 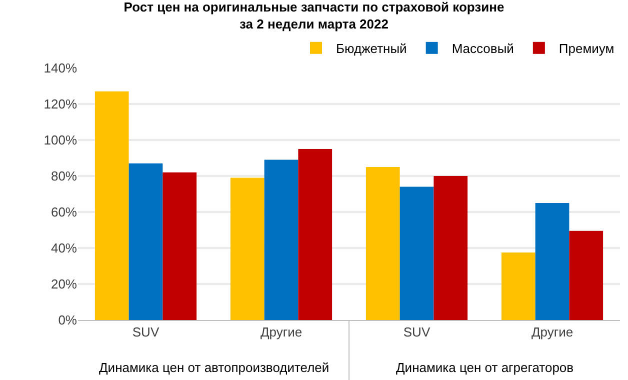 What do you see at coordinates (586, 48) in the screenshot?
I see `legend-label: Премиум` at bounding box center [586, 48].